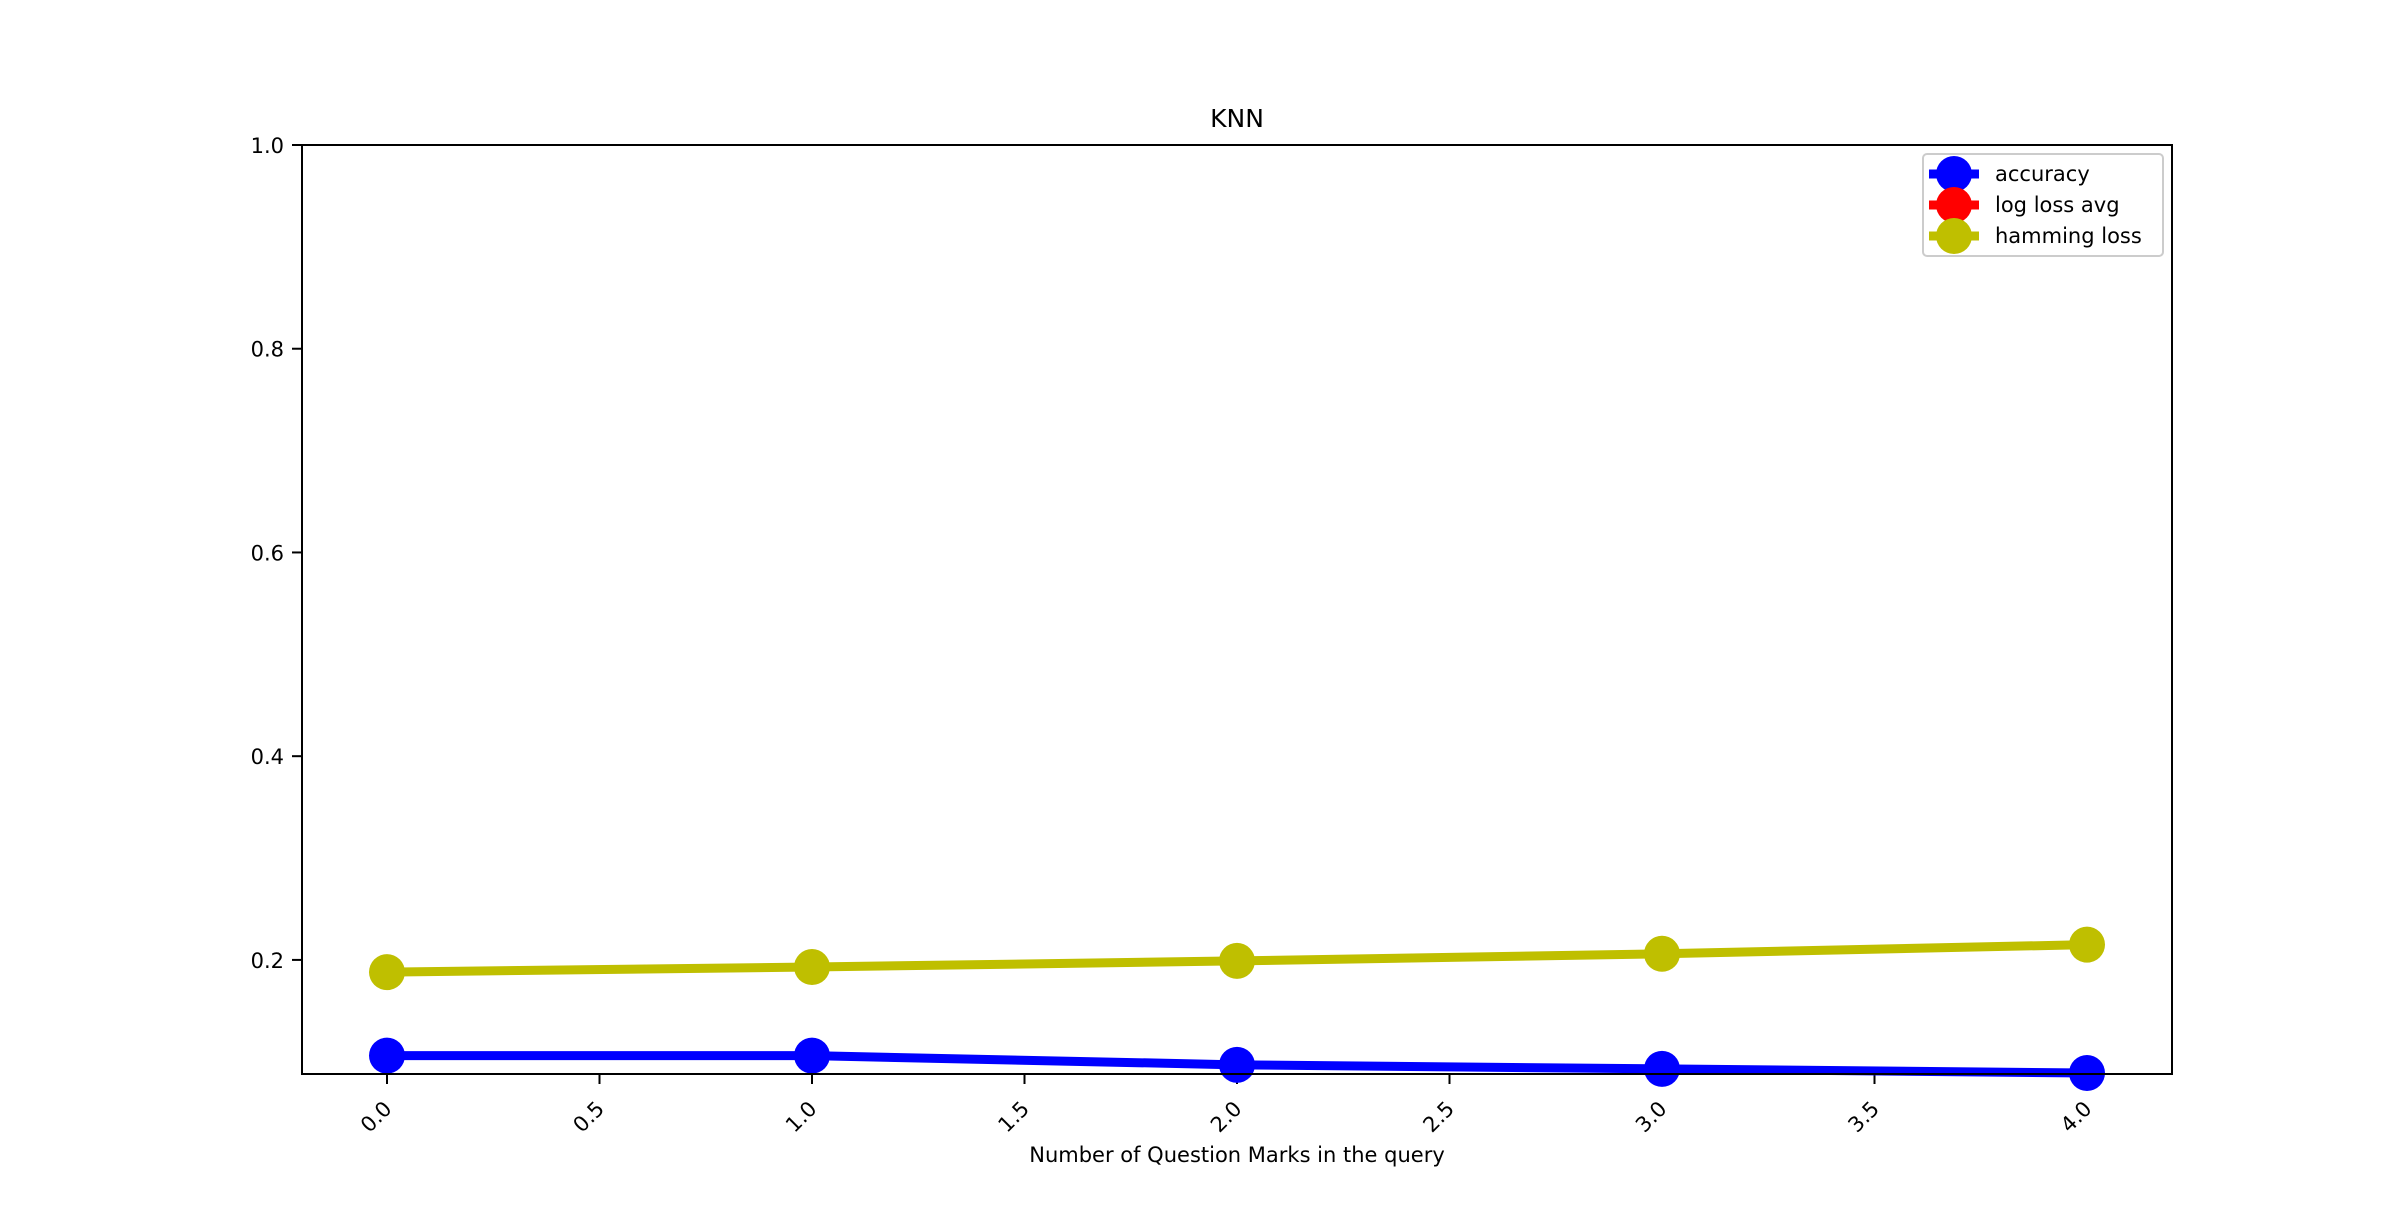  I want to click on x-tick-label: 2.5, so click(1438, 1117).